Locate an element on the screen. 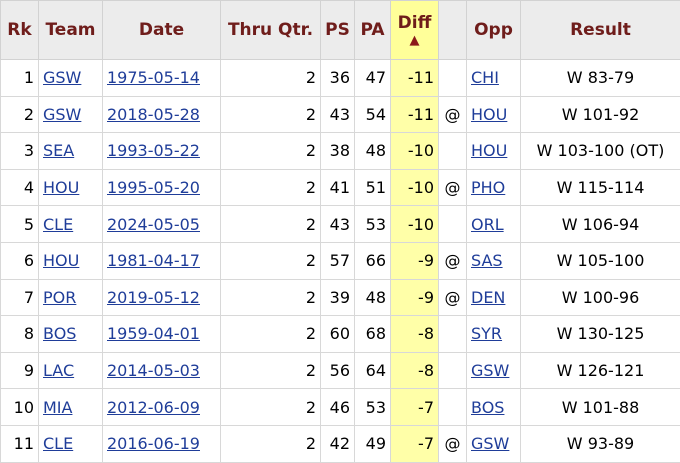 The height and width of the screenshot is (463, 680). date-cell: 1981-04-17 is located at coordinates (162, 260).